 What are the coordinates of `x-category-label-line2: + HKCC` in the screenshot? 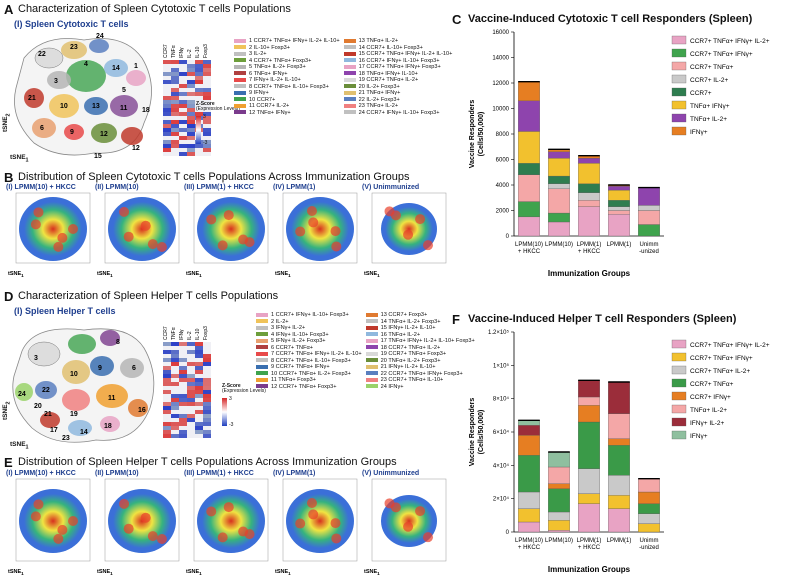 It's located at (589, 252).